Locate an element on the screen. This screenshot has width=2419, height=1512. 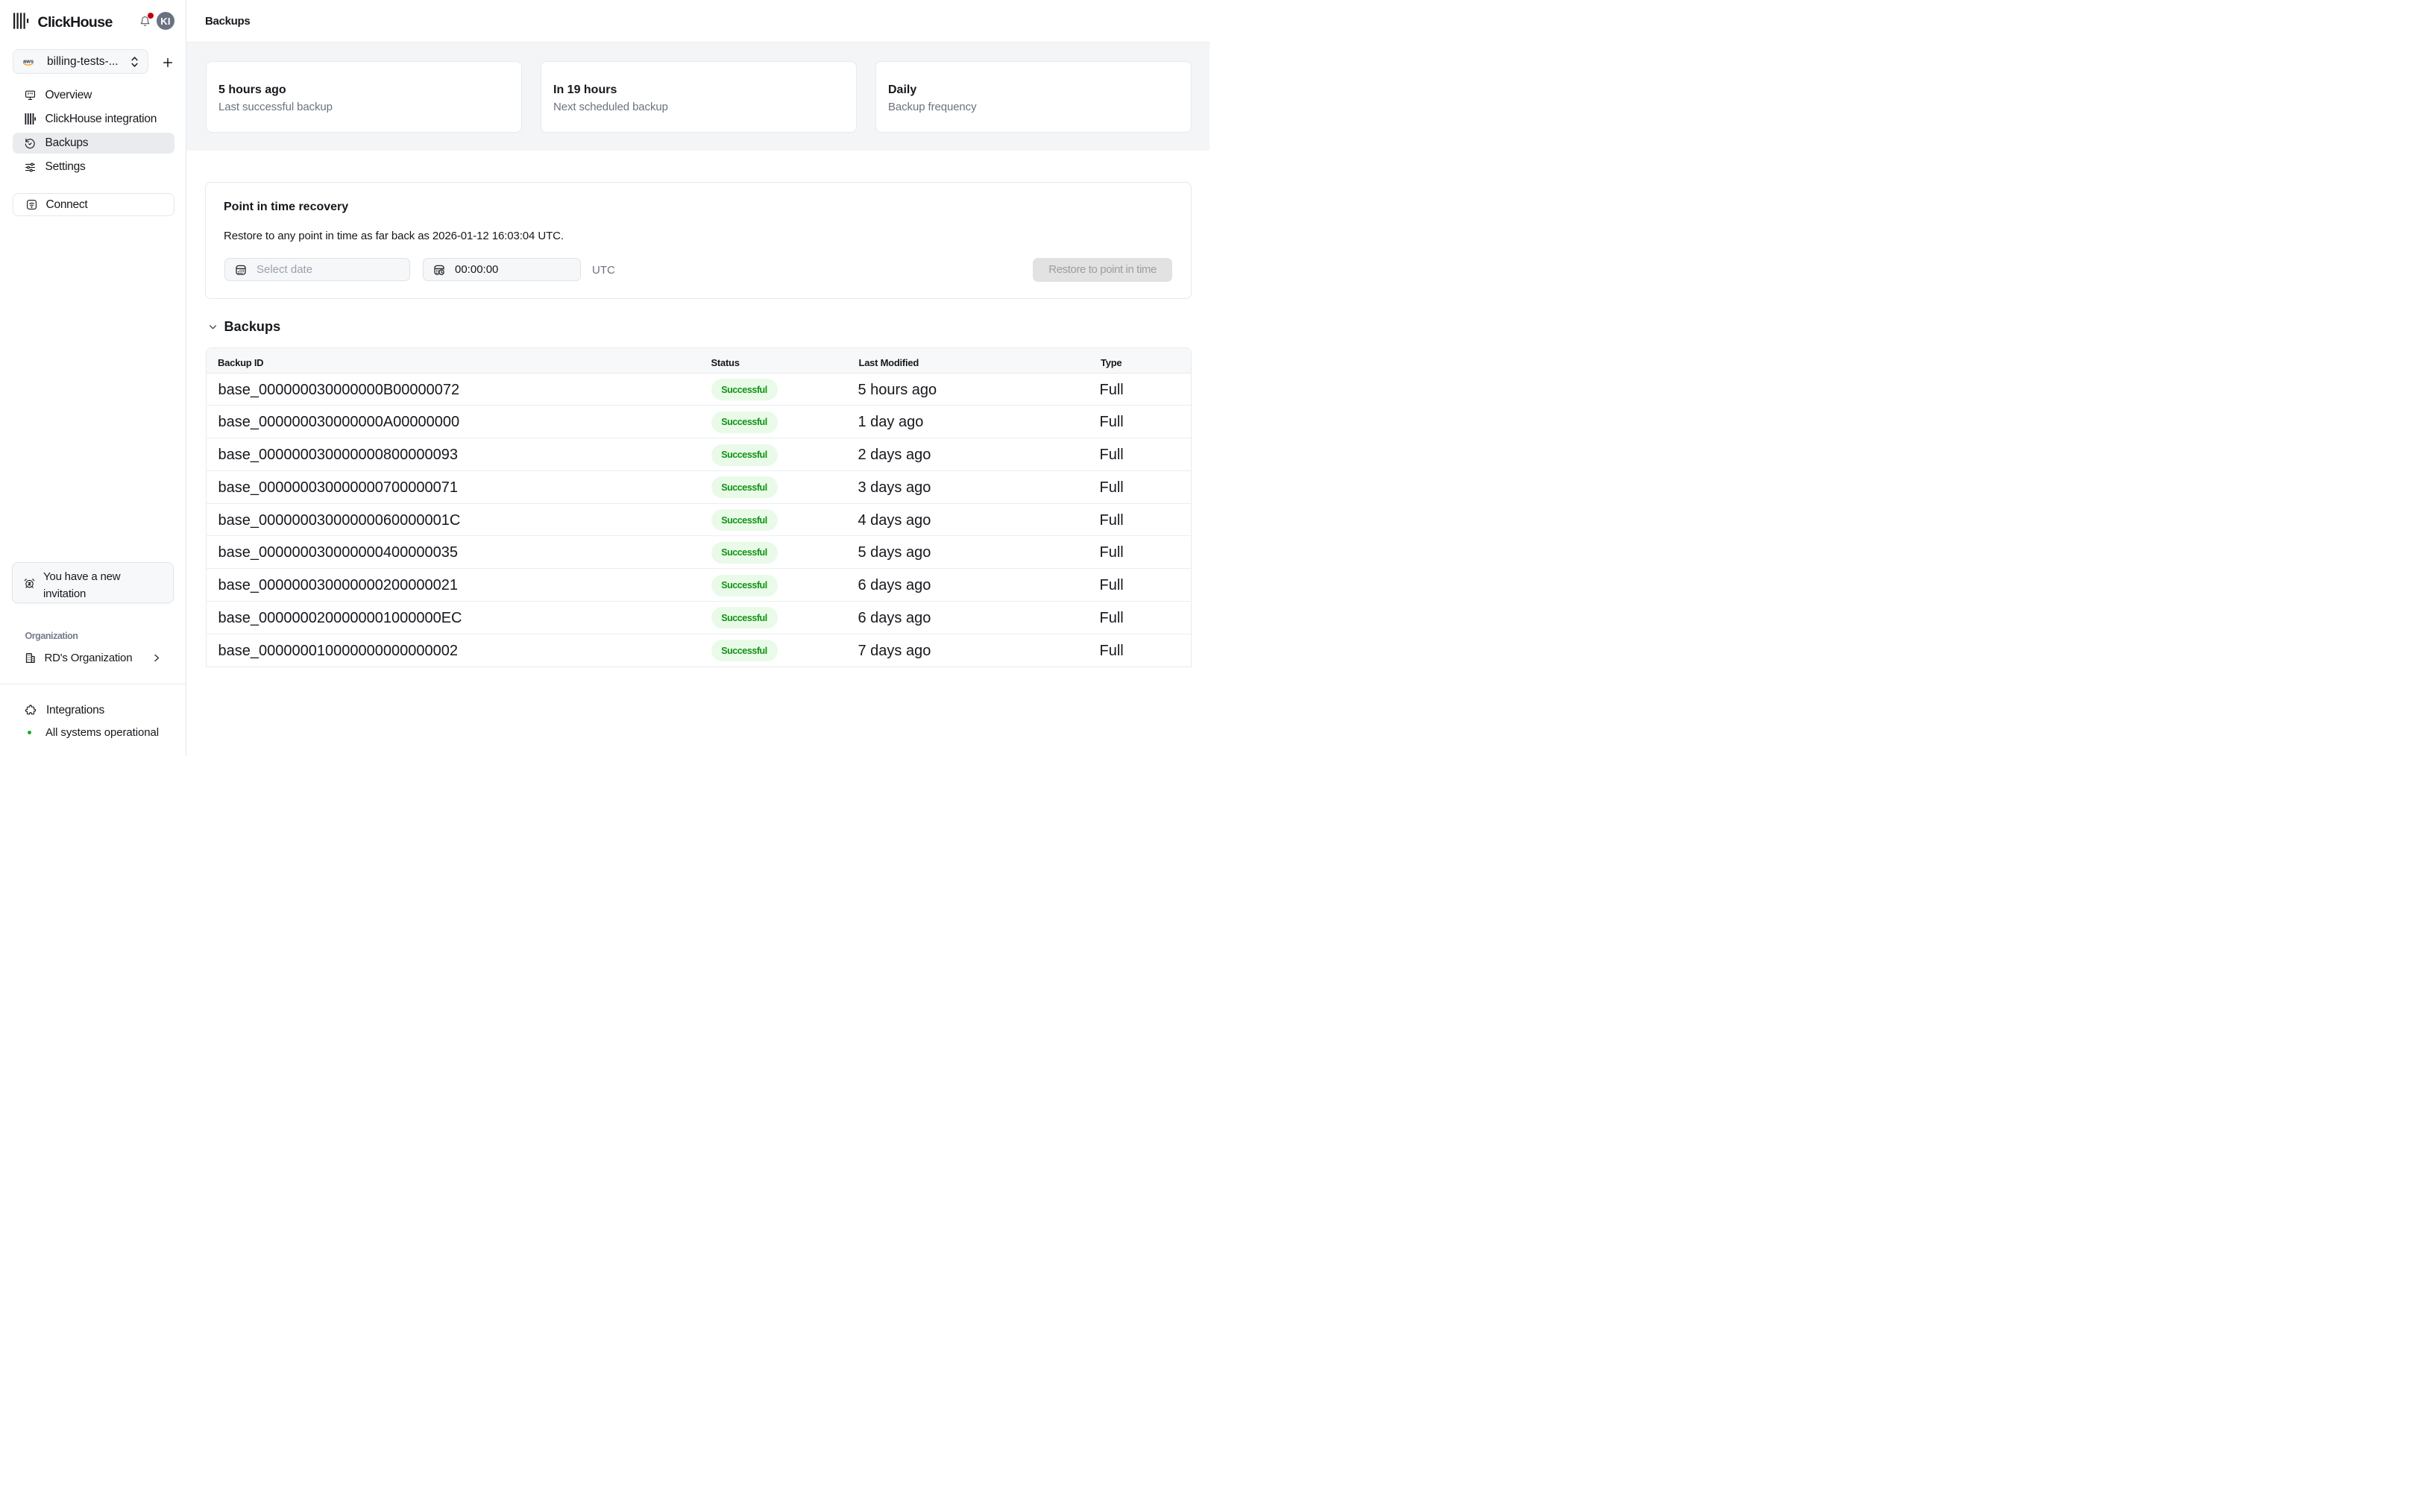
svg-text: aws is located at coordinates (28, 60).